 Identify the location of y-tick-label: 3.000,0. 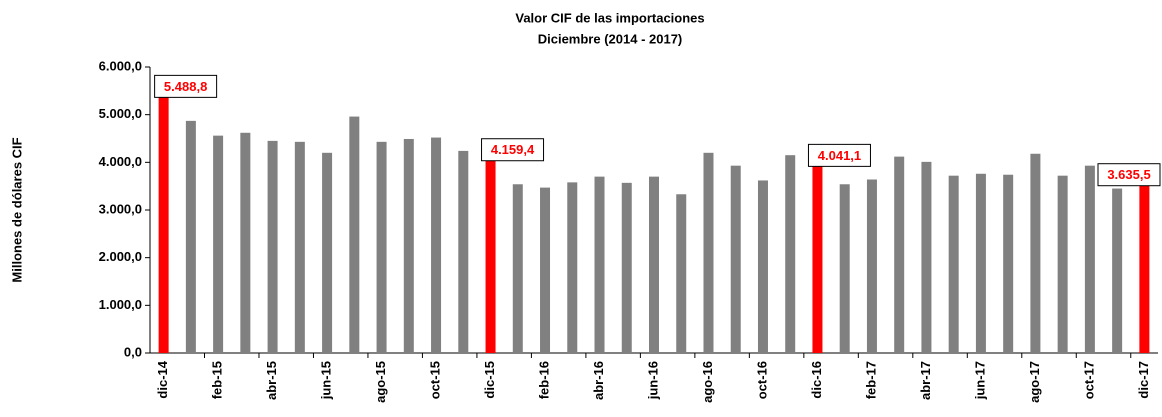
(120, 208).